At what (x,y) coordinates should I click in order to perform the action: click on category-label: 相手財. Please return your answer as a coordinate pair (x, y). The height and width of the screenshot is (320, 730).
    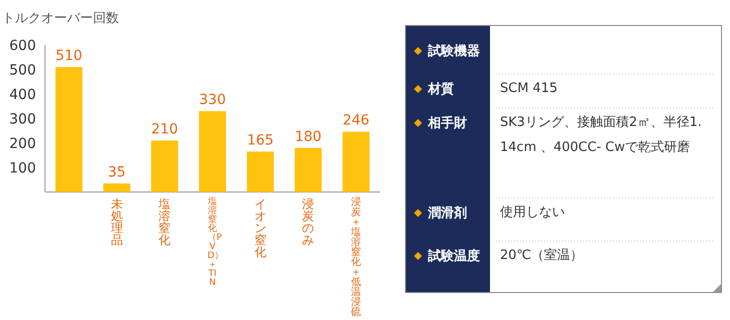
    Looking at the image, I should click on (448, 123).